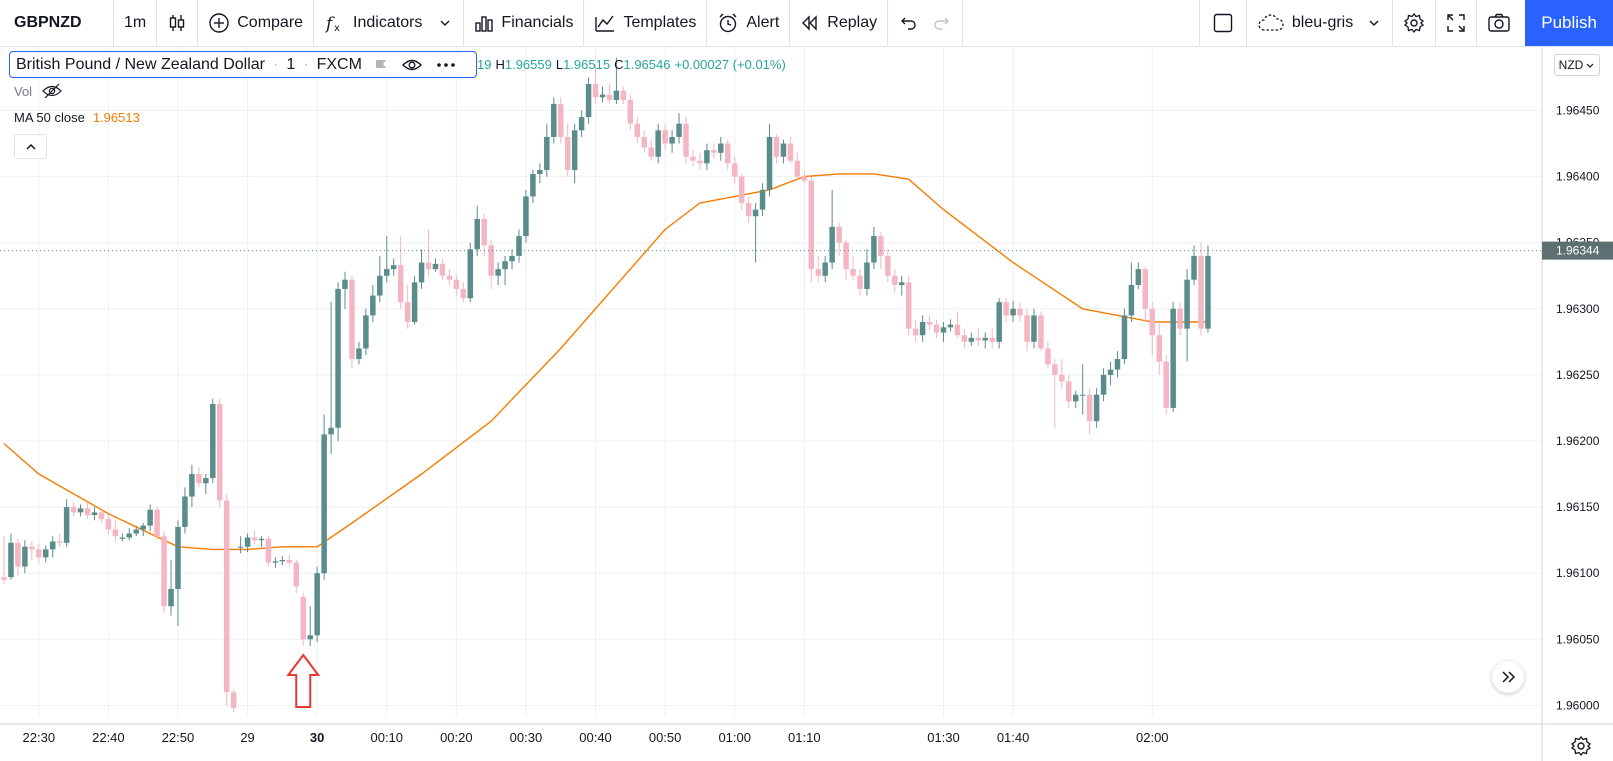  I want to click on financials-button: Financials, so click(524, 23).